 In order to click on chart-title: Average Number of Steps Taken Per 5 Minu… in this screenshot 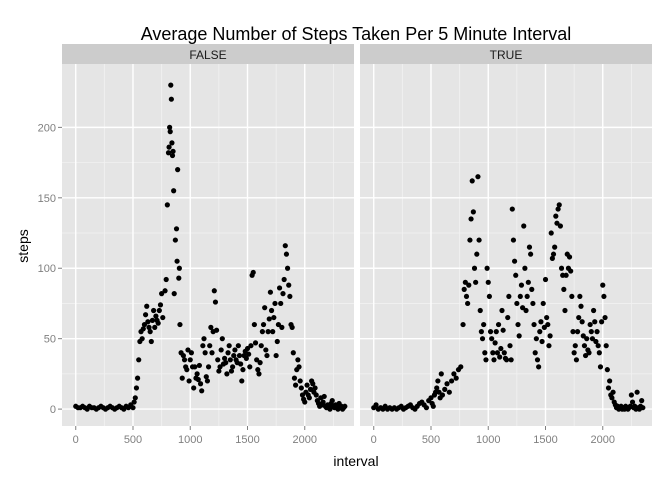, I will do `click(356, 34)`.